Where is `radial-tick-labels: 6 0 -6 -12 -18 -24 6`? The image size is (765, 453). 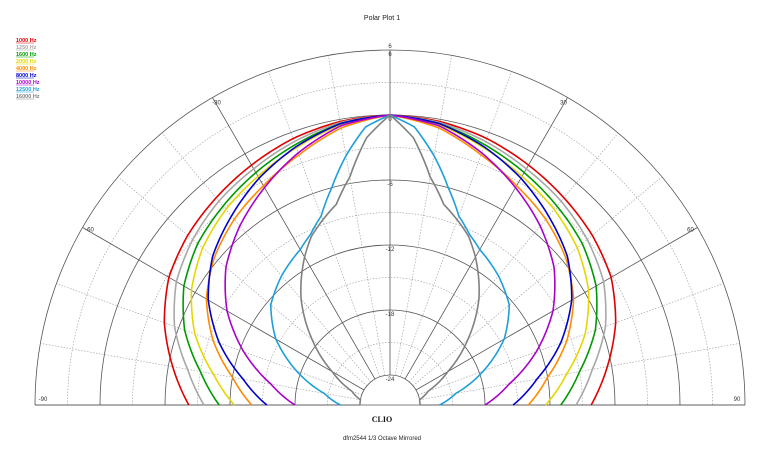 radial-tick-labels: 6 0 -6 -12 -18 -24 6 is located at coordinates (390, 213).